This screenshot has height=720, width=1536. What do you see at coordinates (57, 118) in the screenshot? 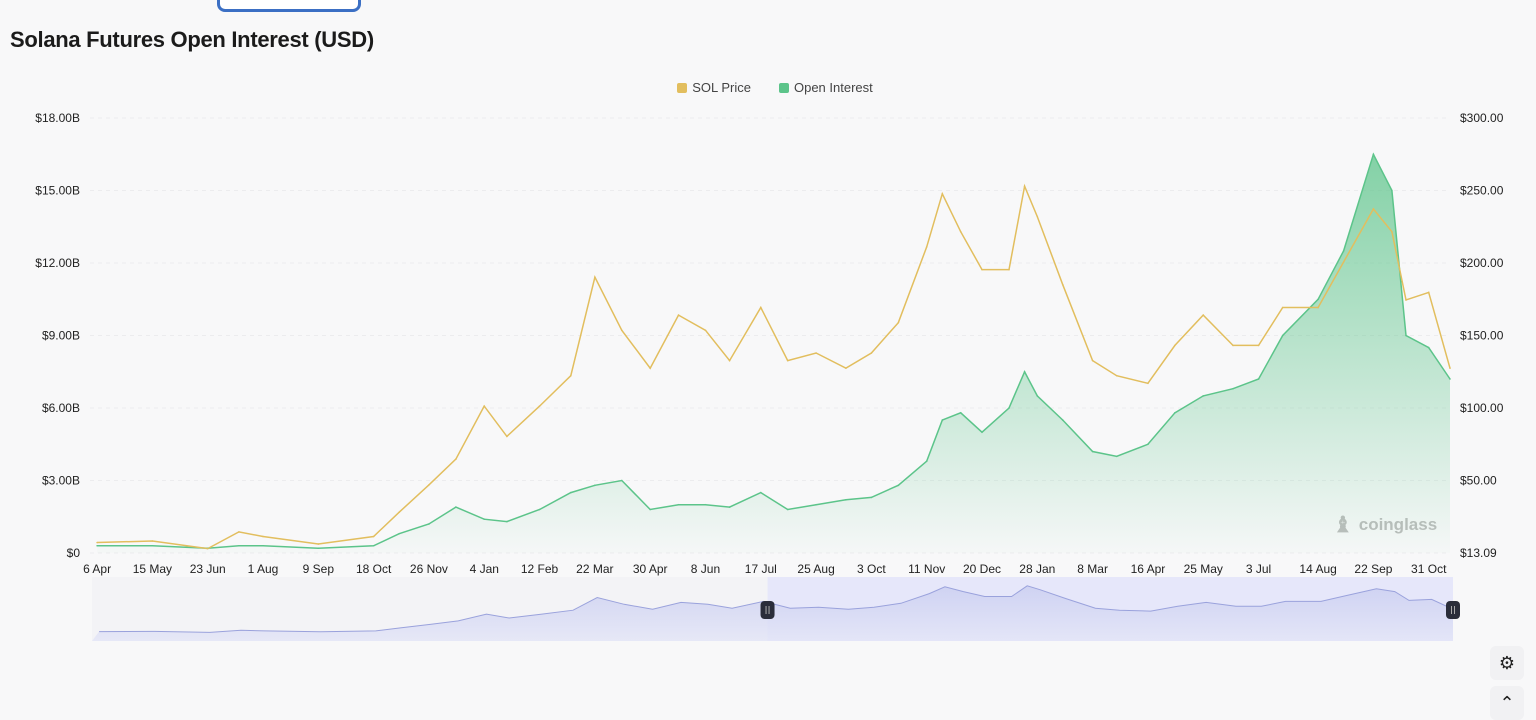
I see `y-left-tick-label: $18.00B` at bounding box center [57, 118].